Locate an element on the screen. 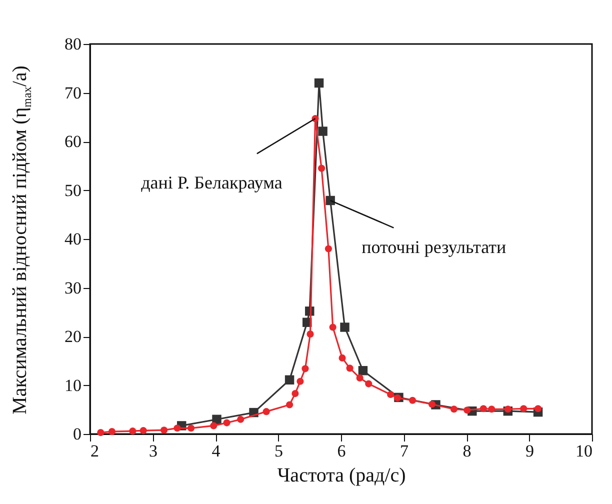  x-tick-label: 3 is located at coordinates (153, 451).